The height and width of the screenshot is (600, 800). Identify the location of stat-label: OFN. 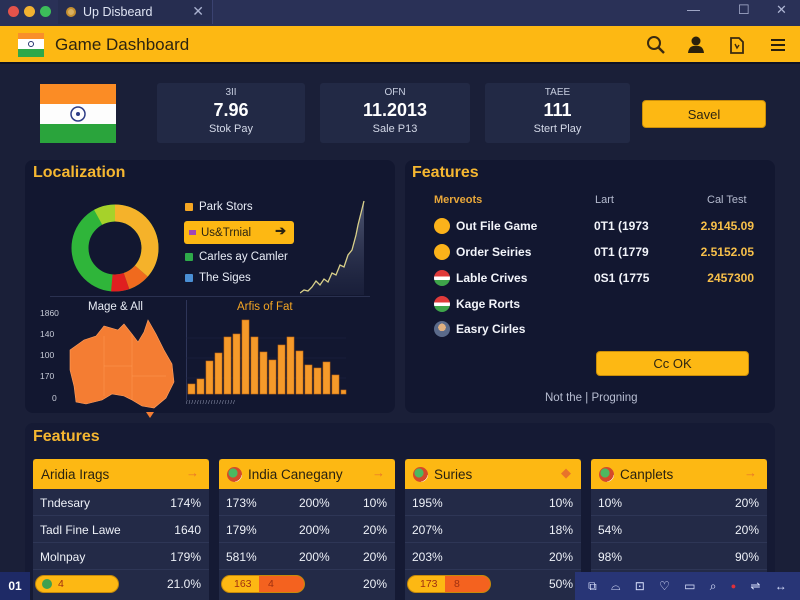
(395, 92).